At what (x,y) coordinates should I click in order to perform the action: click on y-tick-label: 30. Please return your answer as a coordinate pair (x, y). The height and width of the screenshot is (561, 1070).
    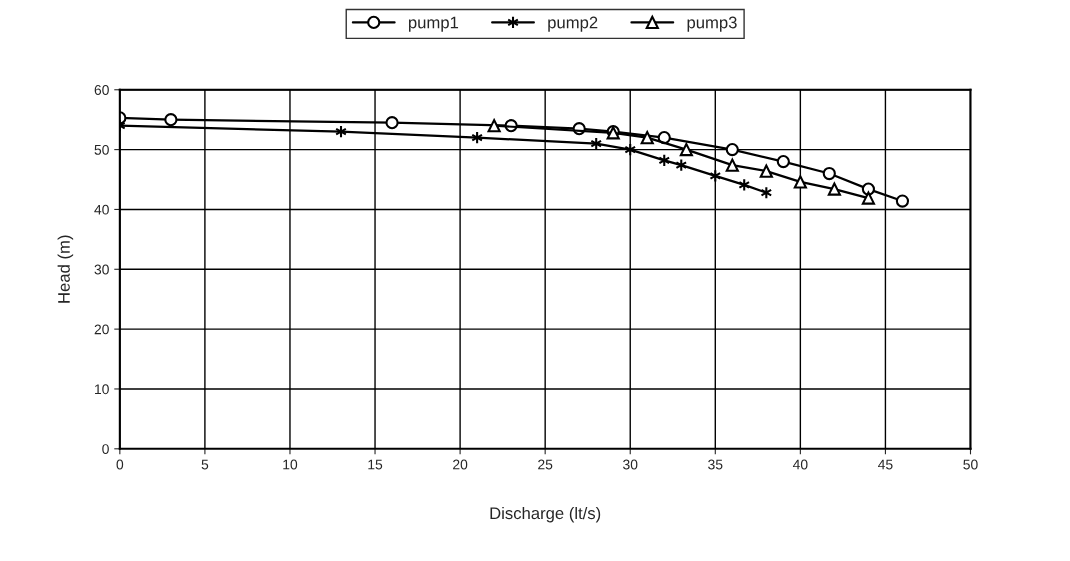
    Looking at the image, I should click on (101, 269).